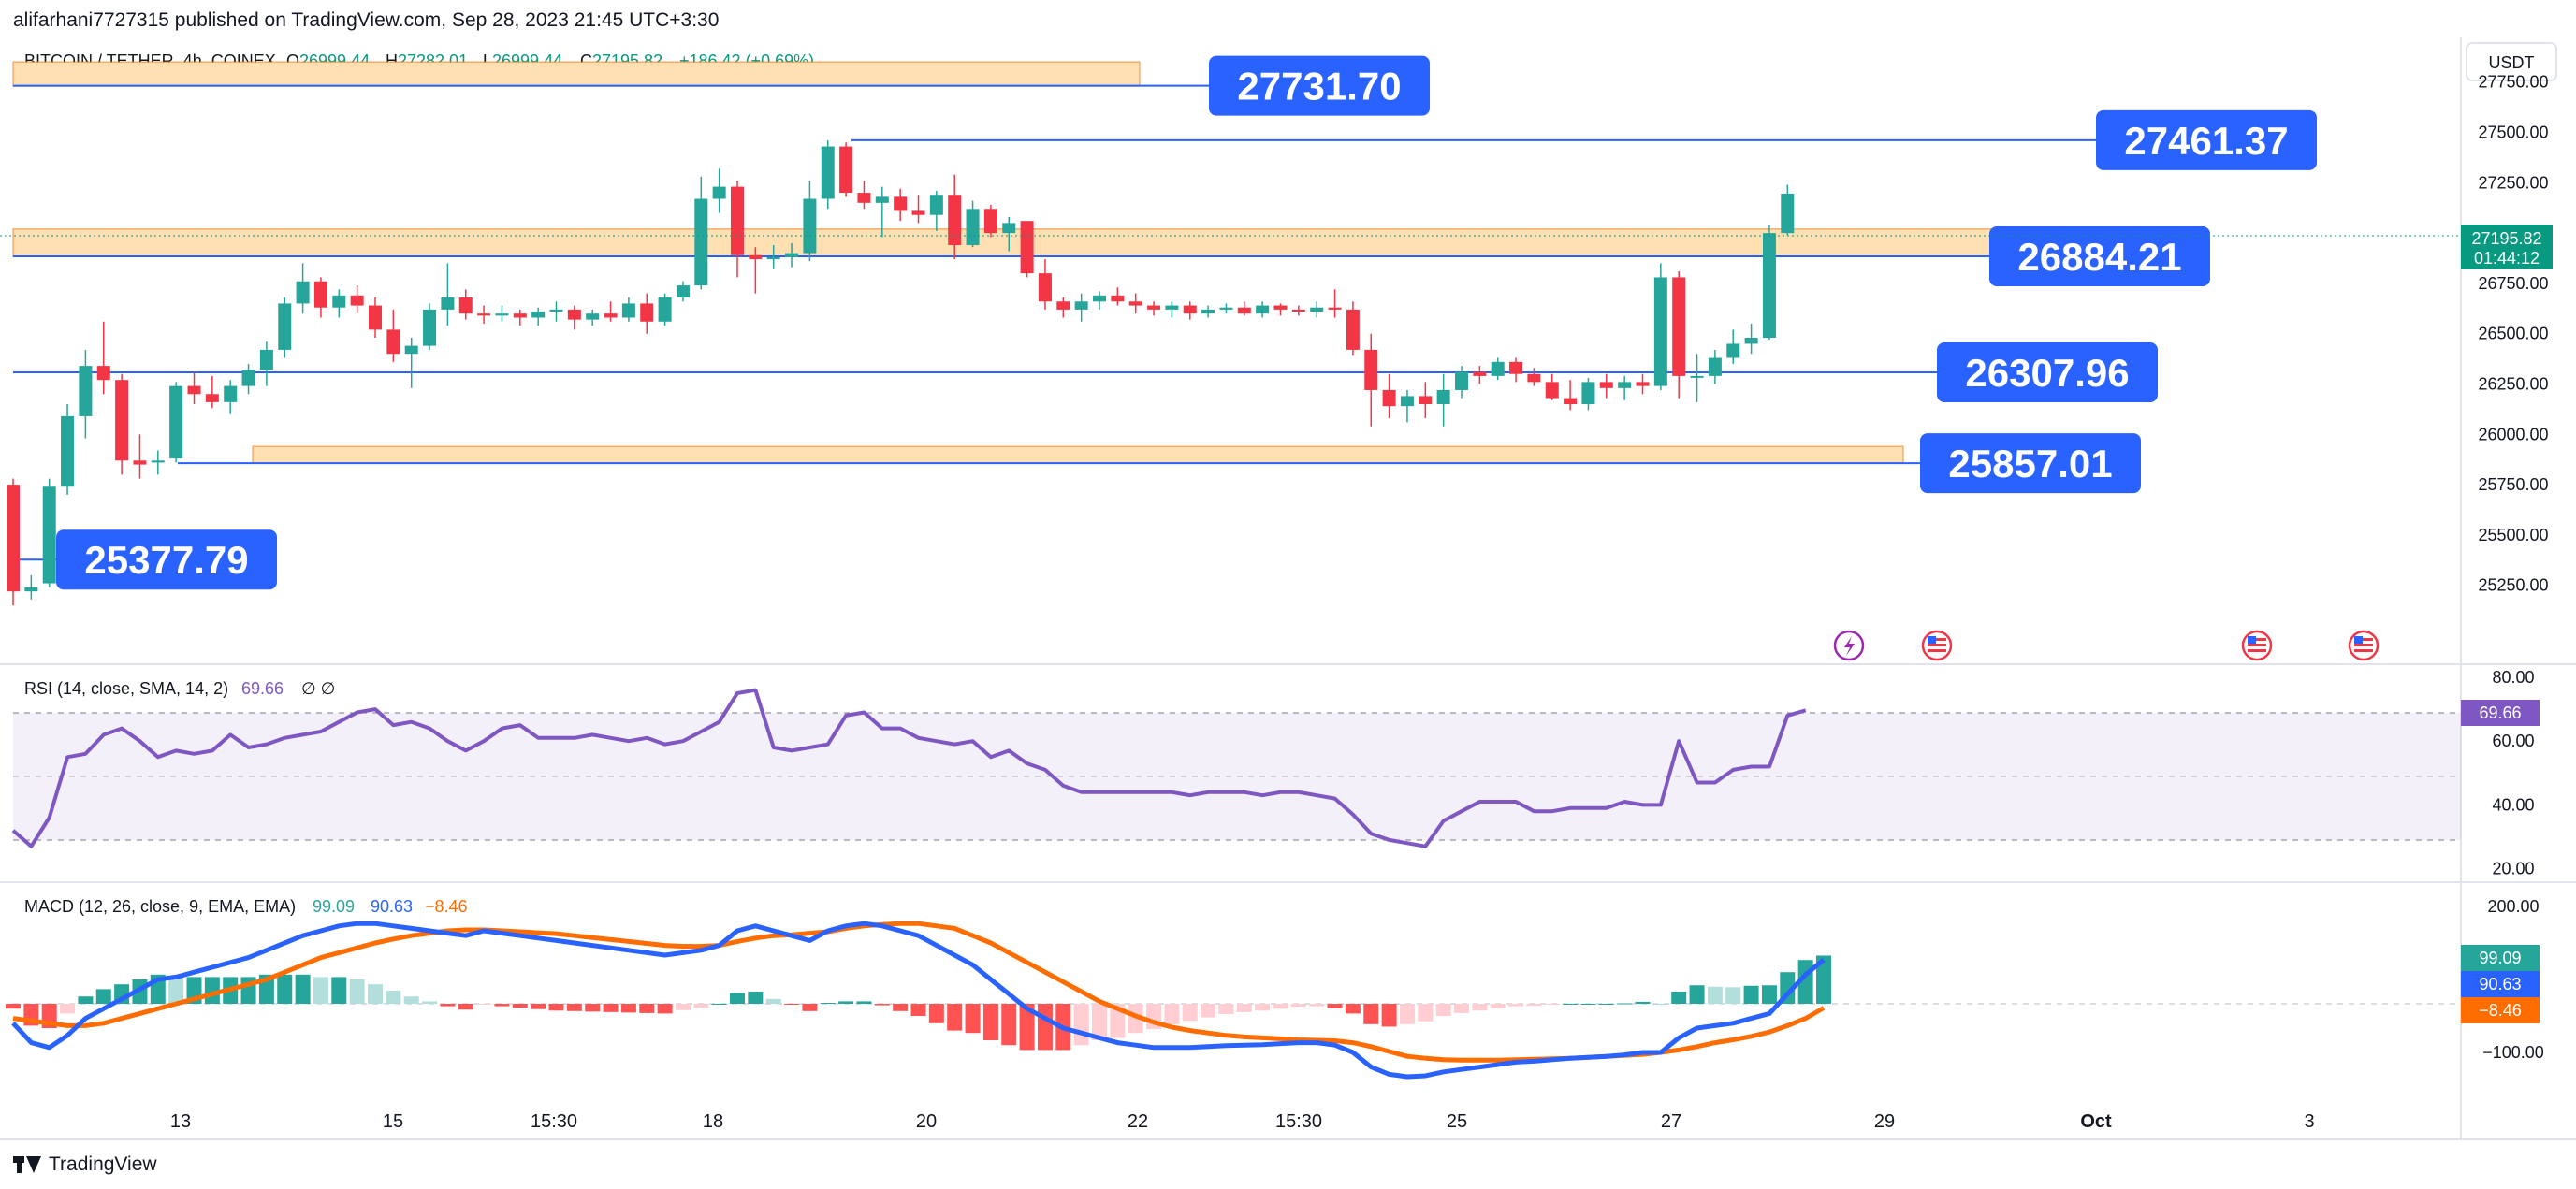 The image size is (2576, 1189). What do you see at coordinates (2513, 906) in the screenshot?
I see `macd-tick: 200.00` at bounding box center [2513, 906].